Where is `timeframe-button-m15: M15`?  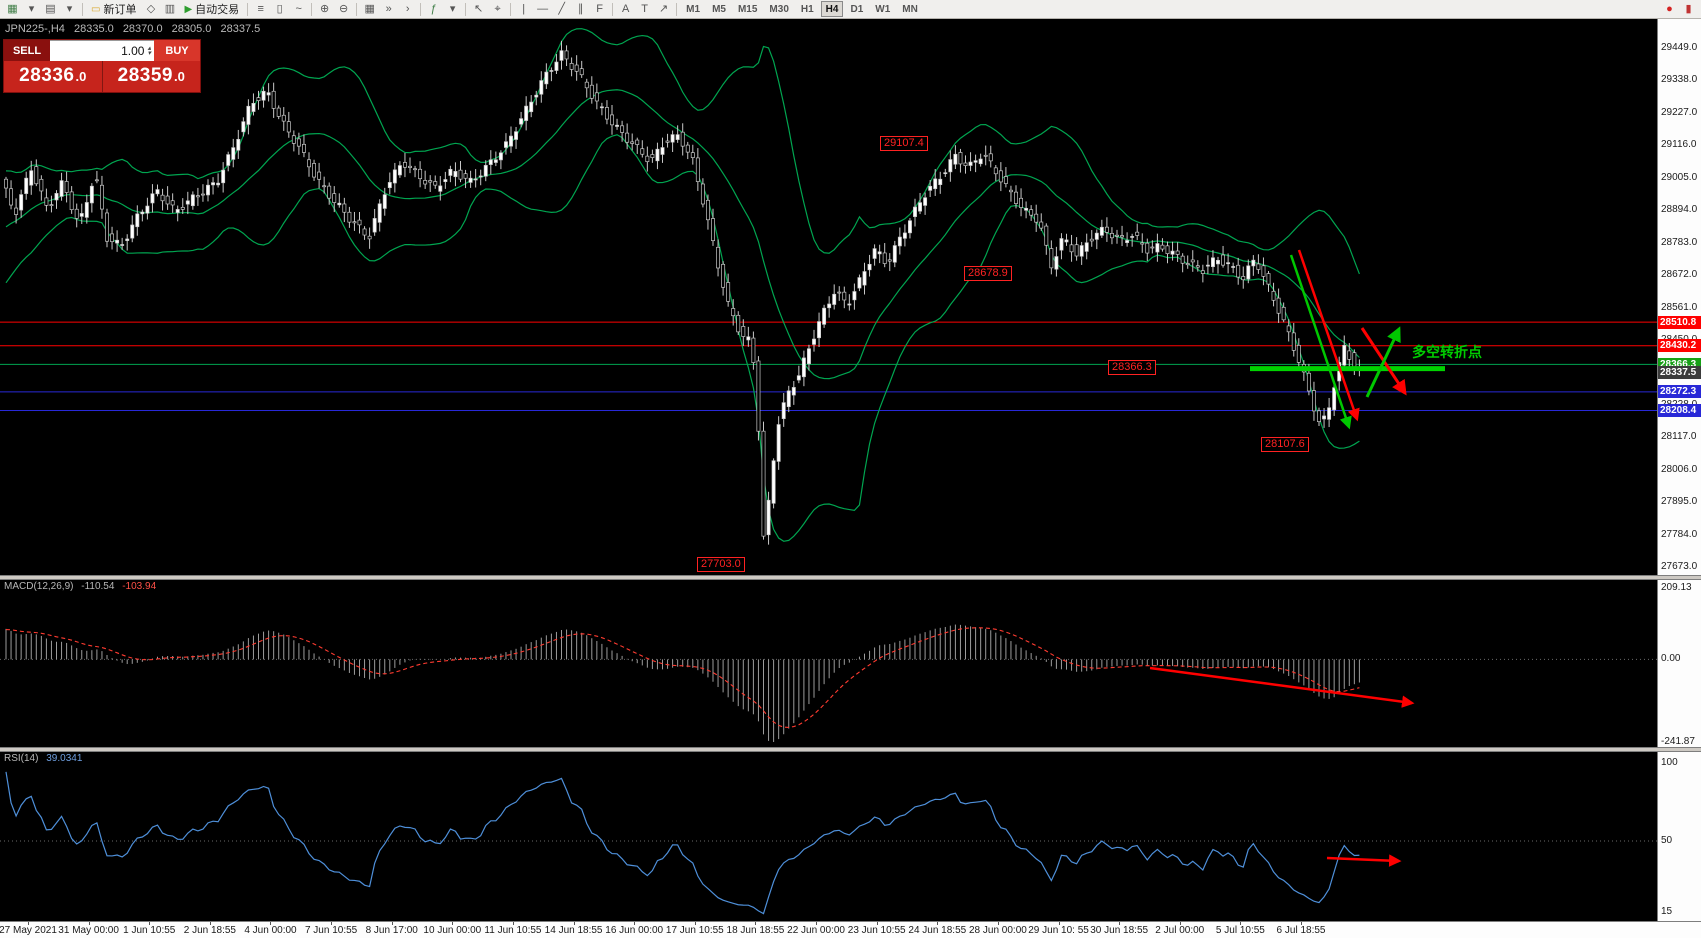
timeframe-button-m15: M15 is located at coordinates (747, 9).